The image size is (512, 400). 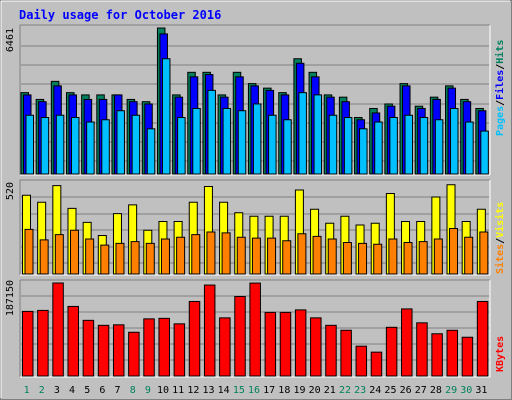 I want to click on day-label-18: 18, so click(x=284, y=390).